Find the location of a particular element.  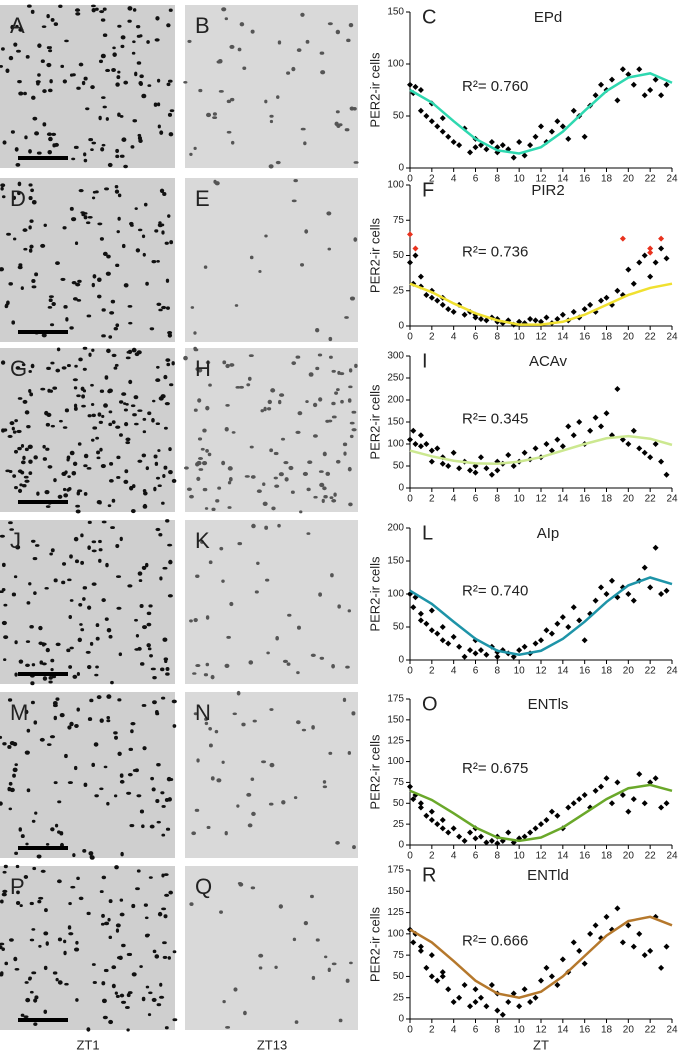

fit-curve is located at coordinates (541, 304).